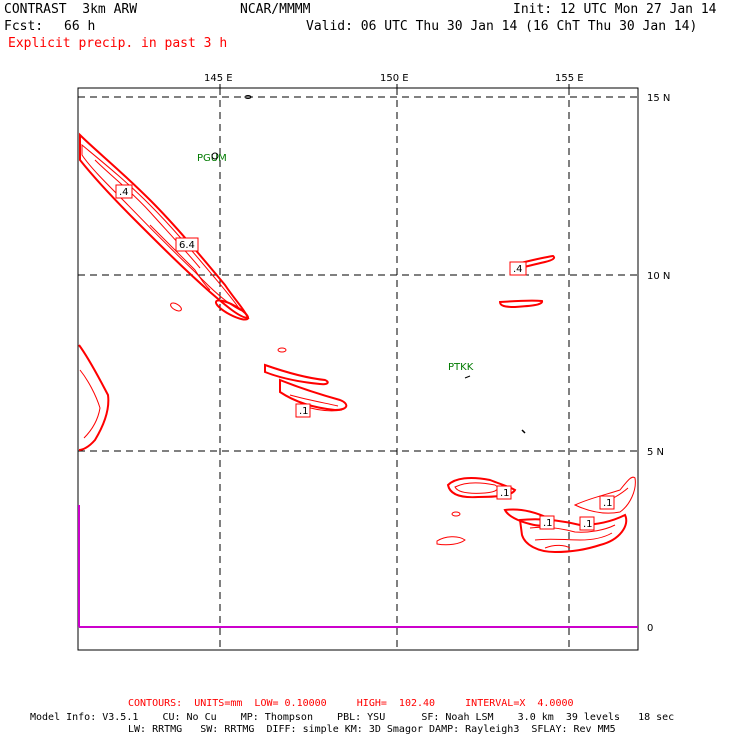  What do you see at coordinates (569, 78) in the screenshot?
I see `lon-label-155e: 155 E` at bounding box center [569, 78].